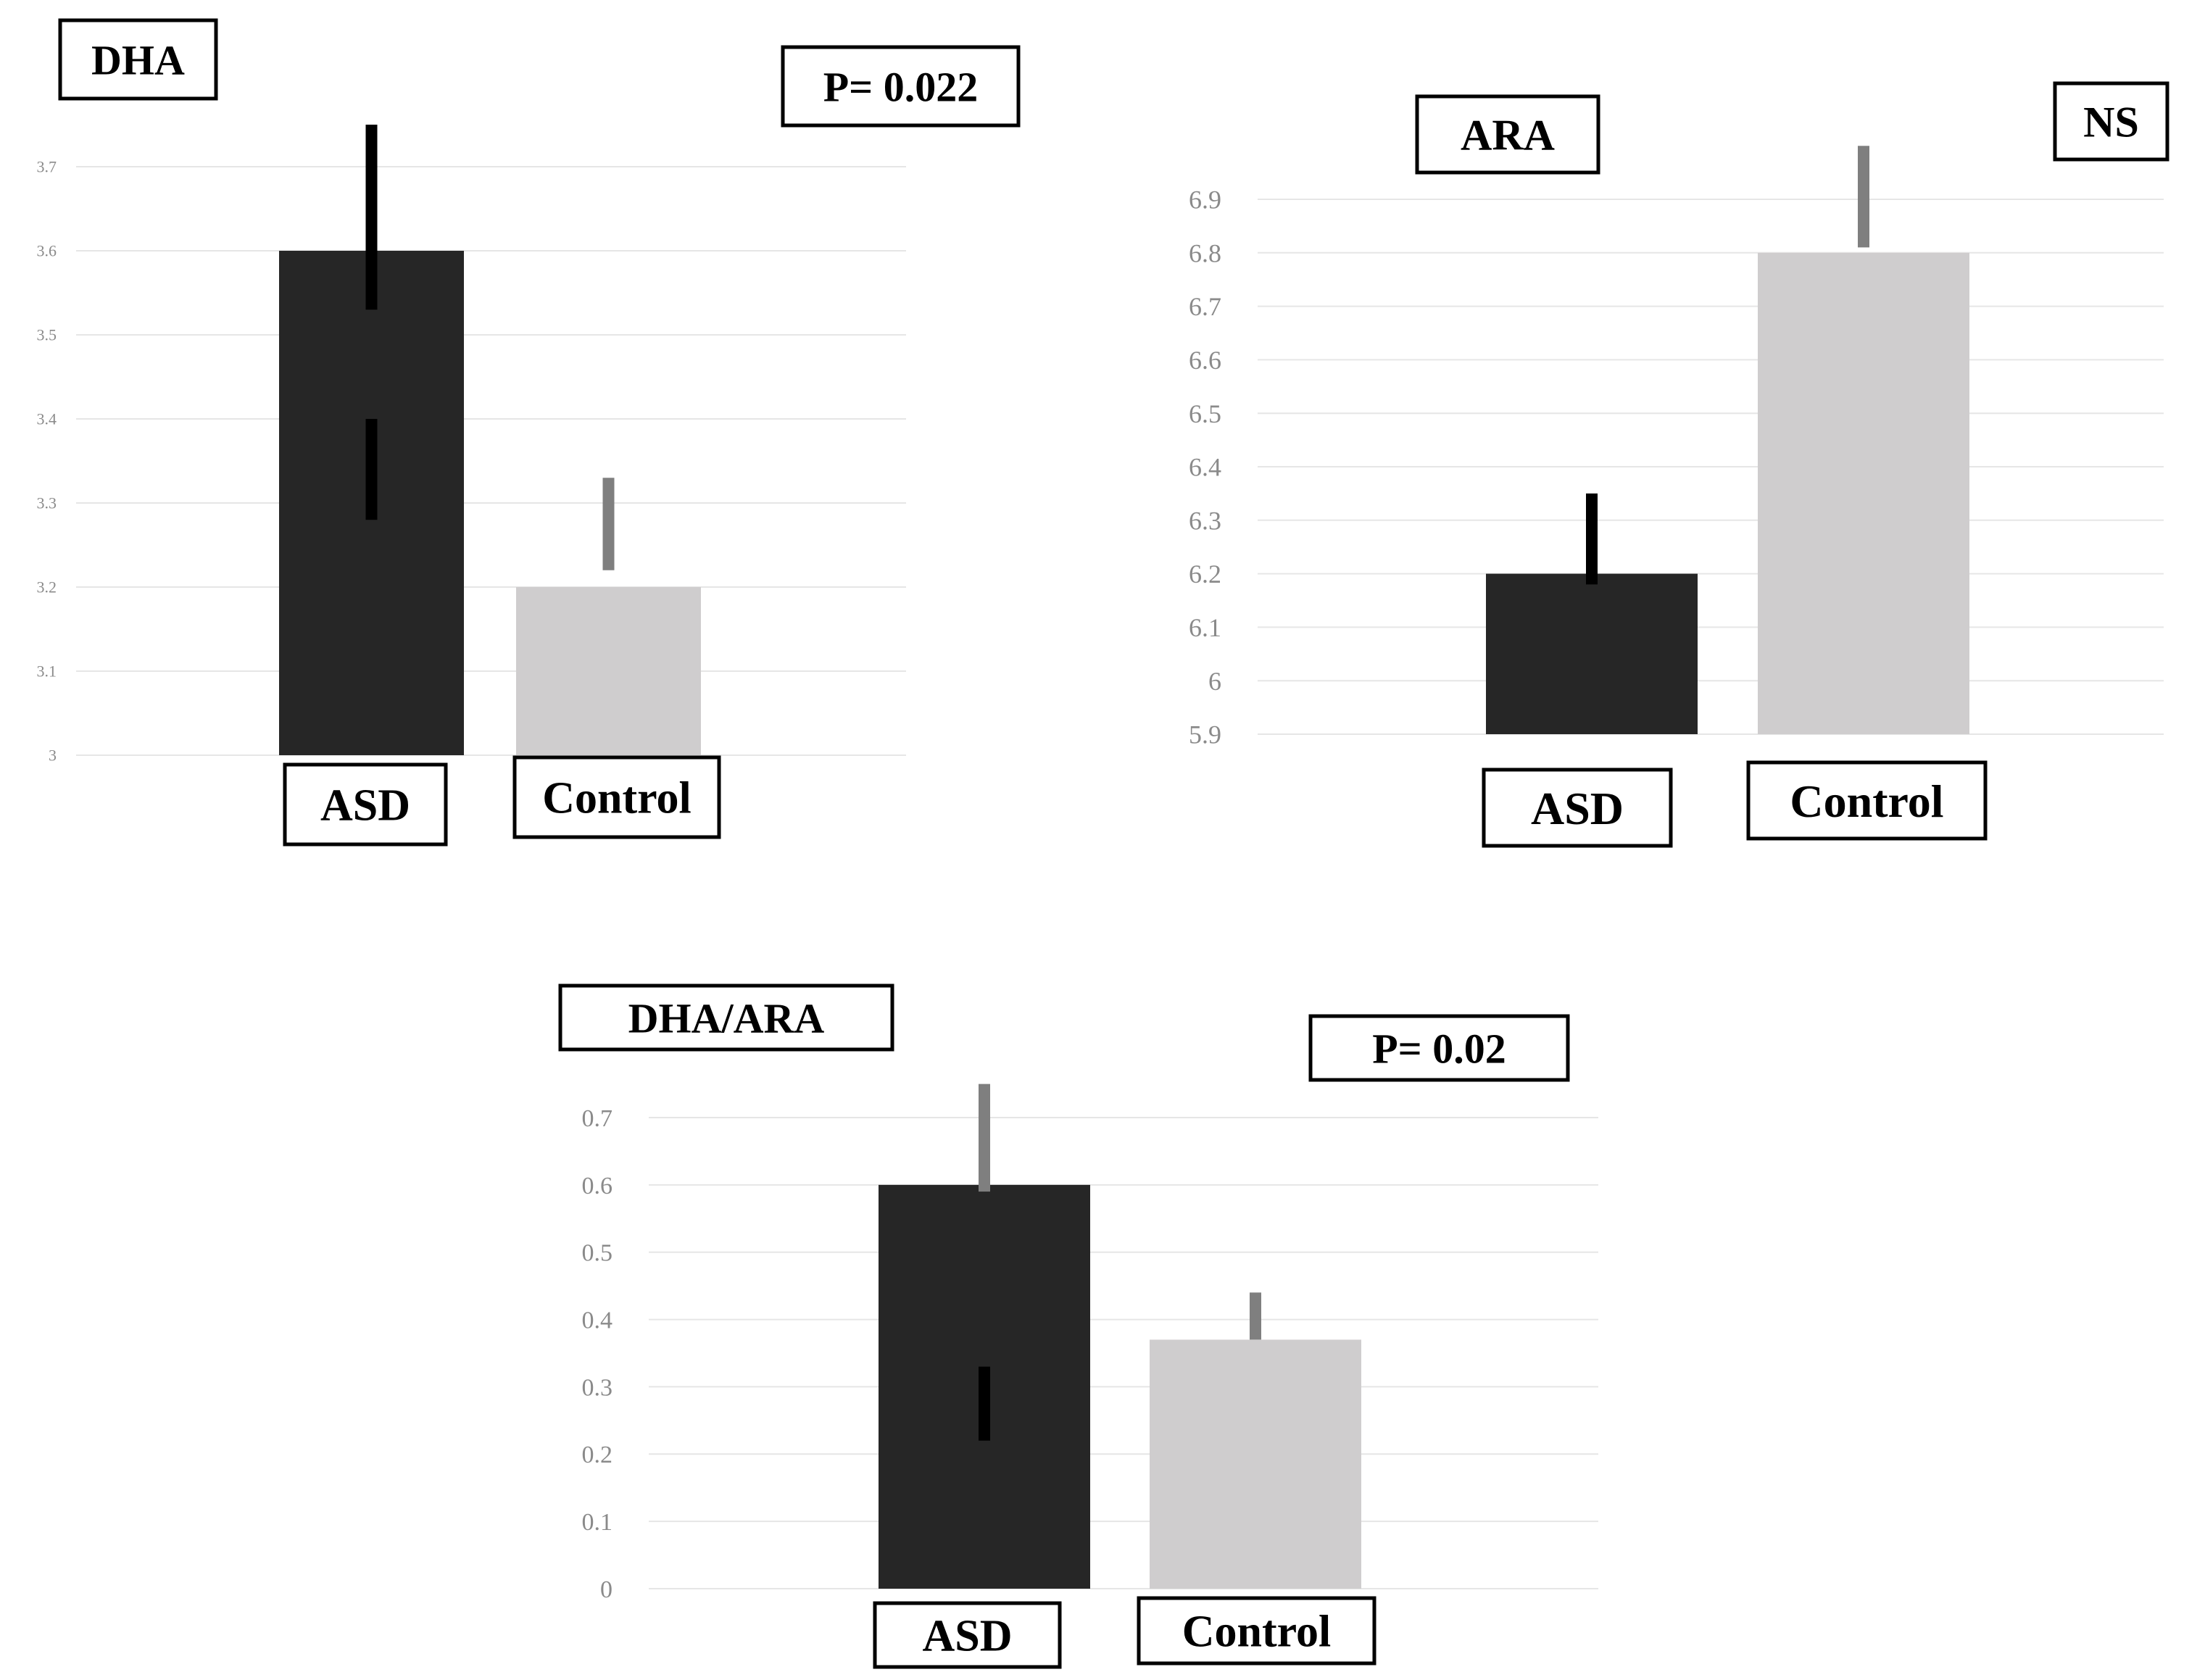  What do you see at coordinates (1205, 253) in the screenshot?
I see `y-tick-label: 6.8` at bounding box center [1205, 253].